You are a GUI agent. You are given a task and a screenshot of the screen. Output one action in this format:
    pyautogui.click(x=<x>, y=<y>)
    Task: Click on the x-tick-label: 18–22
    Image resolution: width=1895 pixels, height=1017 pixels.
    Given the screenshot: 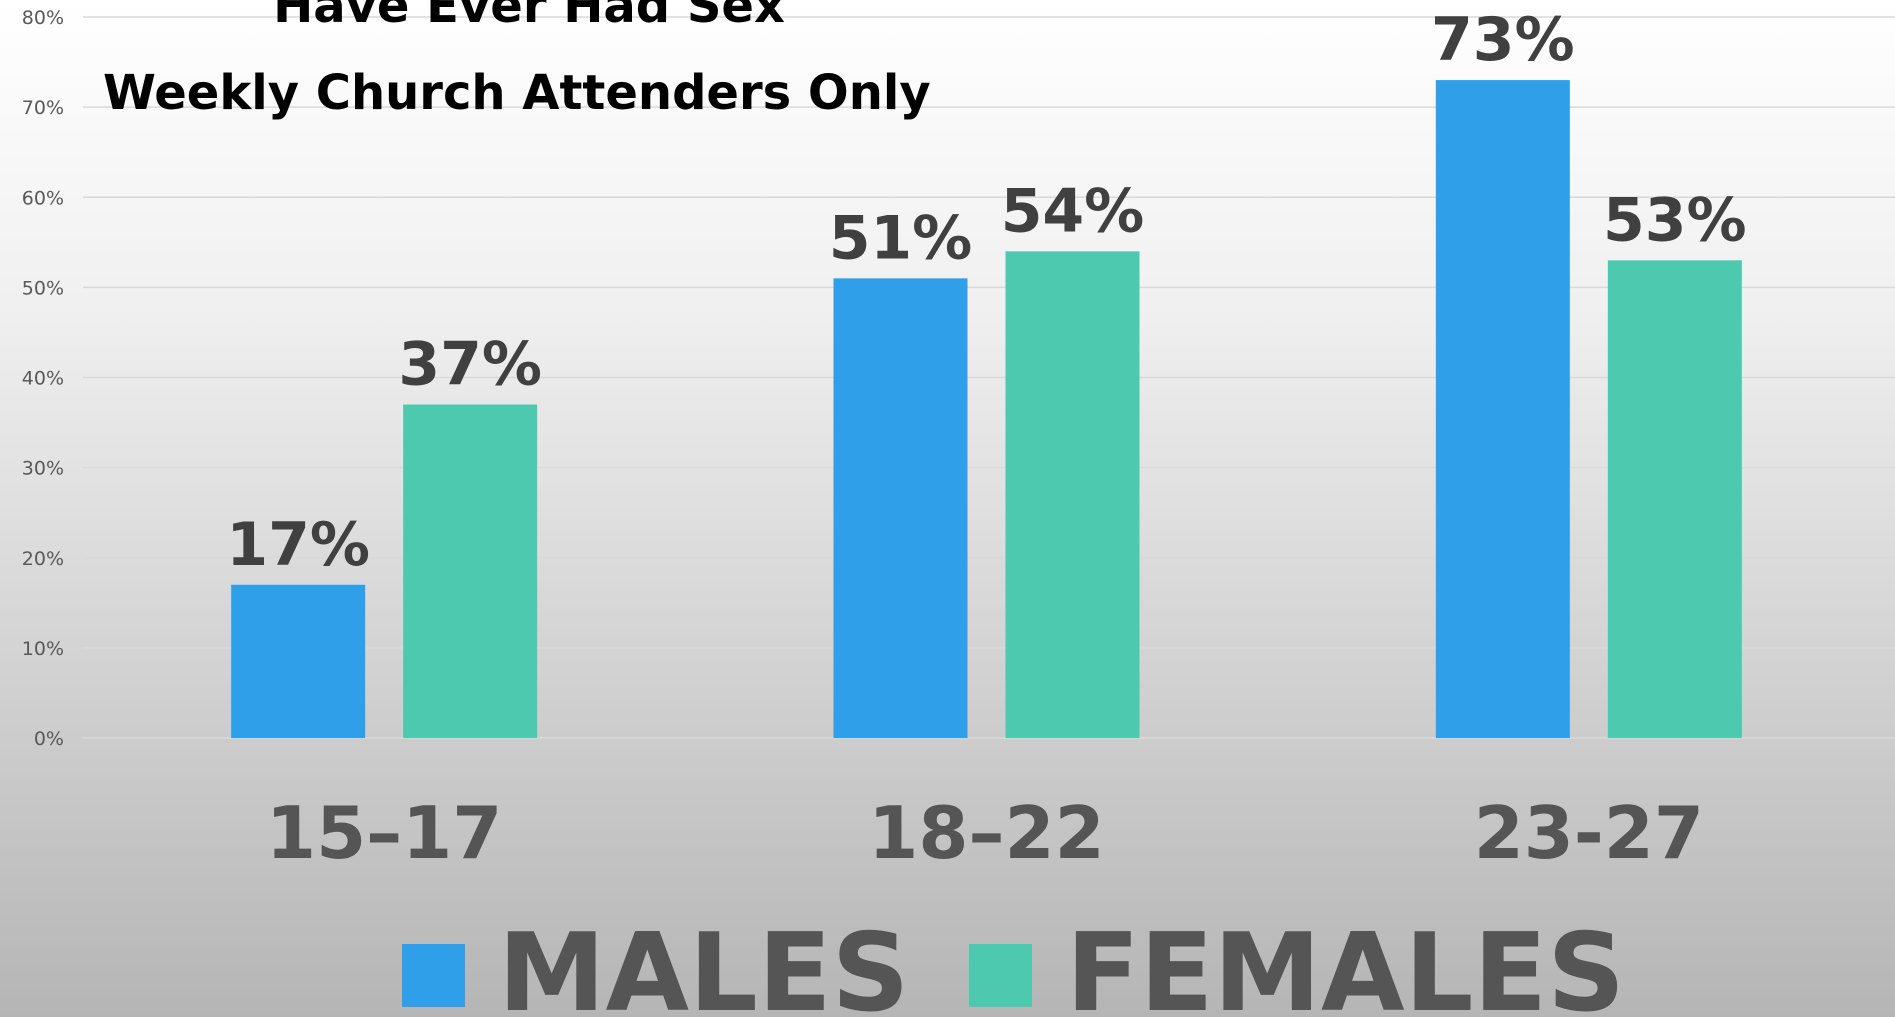 What is the action you would take?
    pyautogui.click(x=986, y=833)
    